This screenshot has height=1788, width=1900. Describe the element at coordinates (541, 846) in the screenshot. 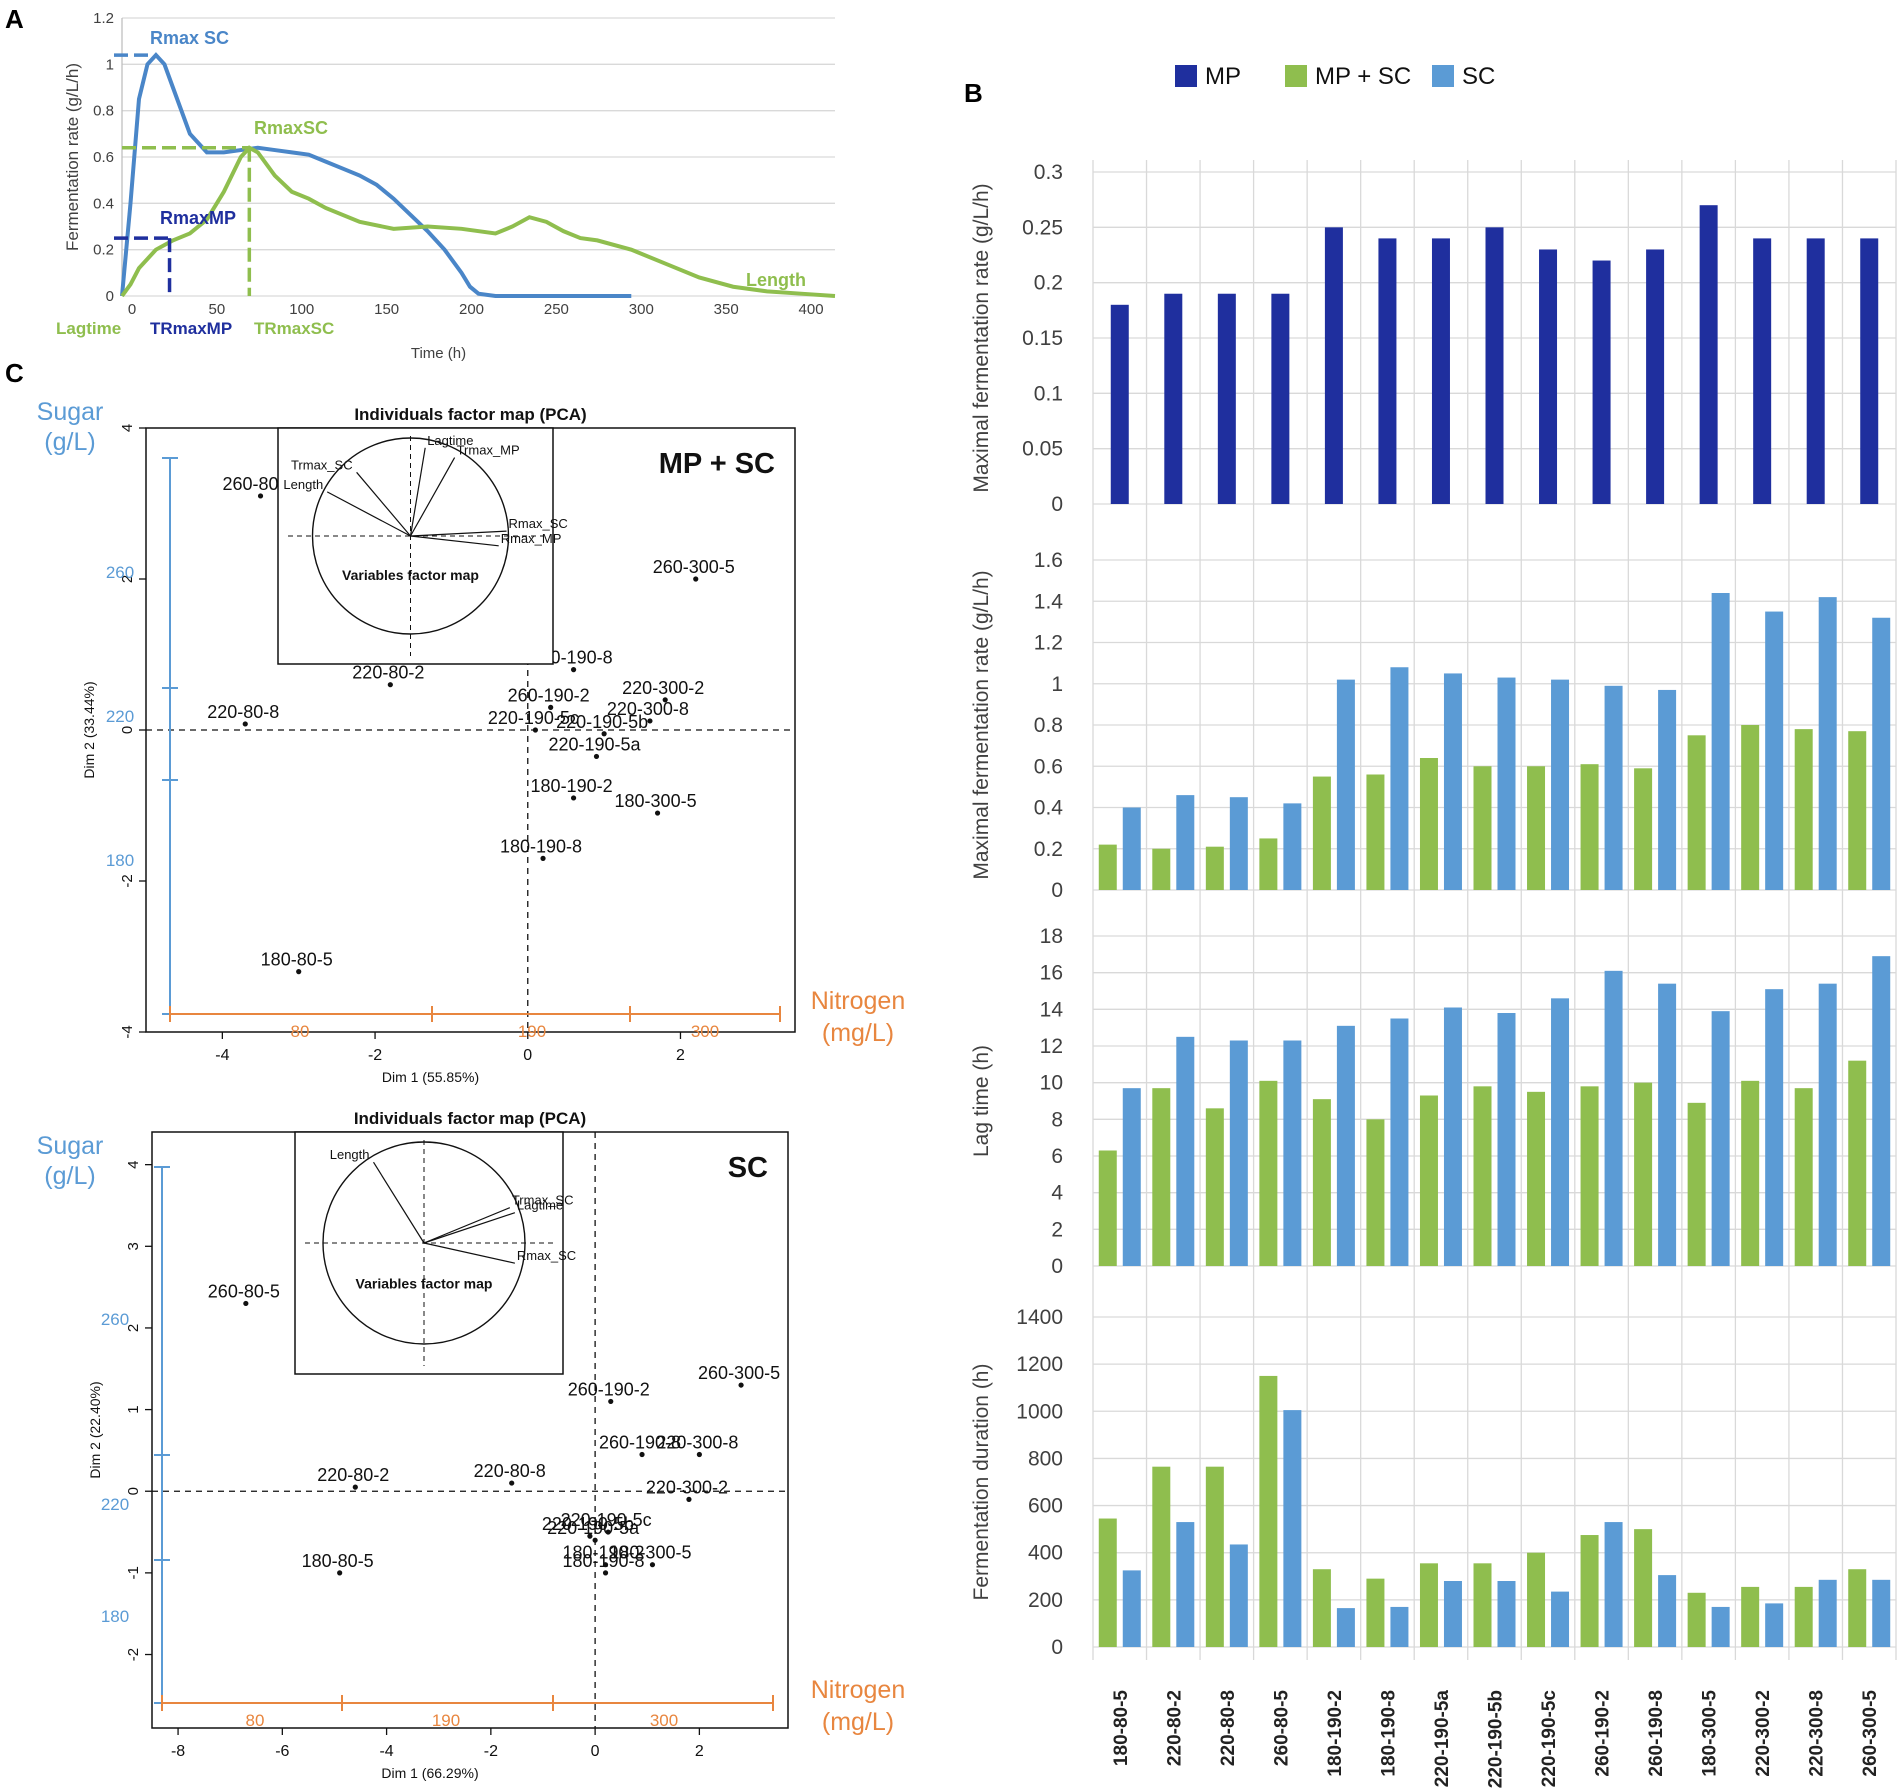

I see `pca-point-label: 180-190-8` at that location.